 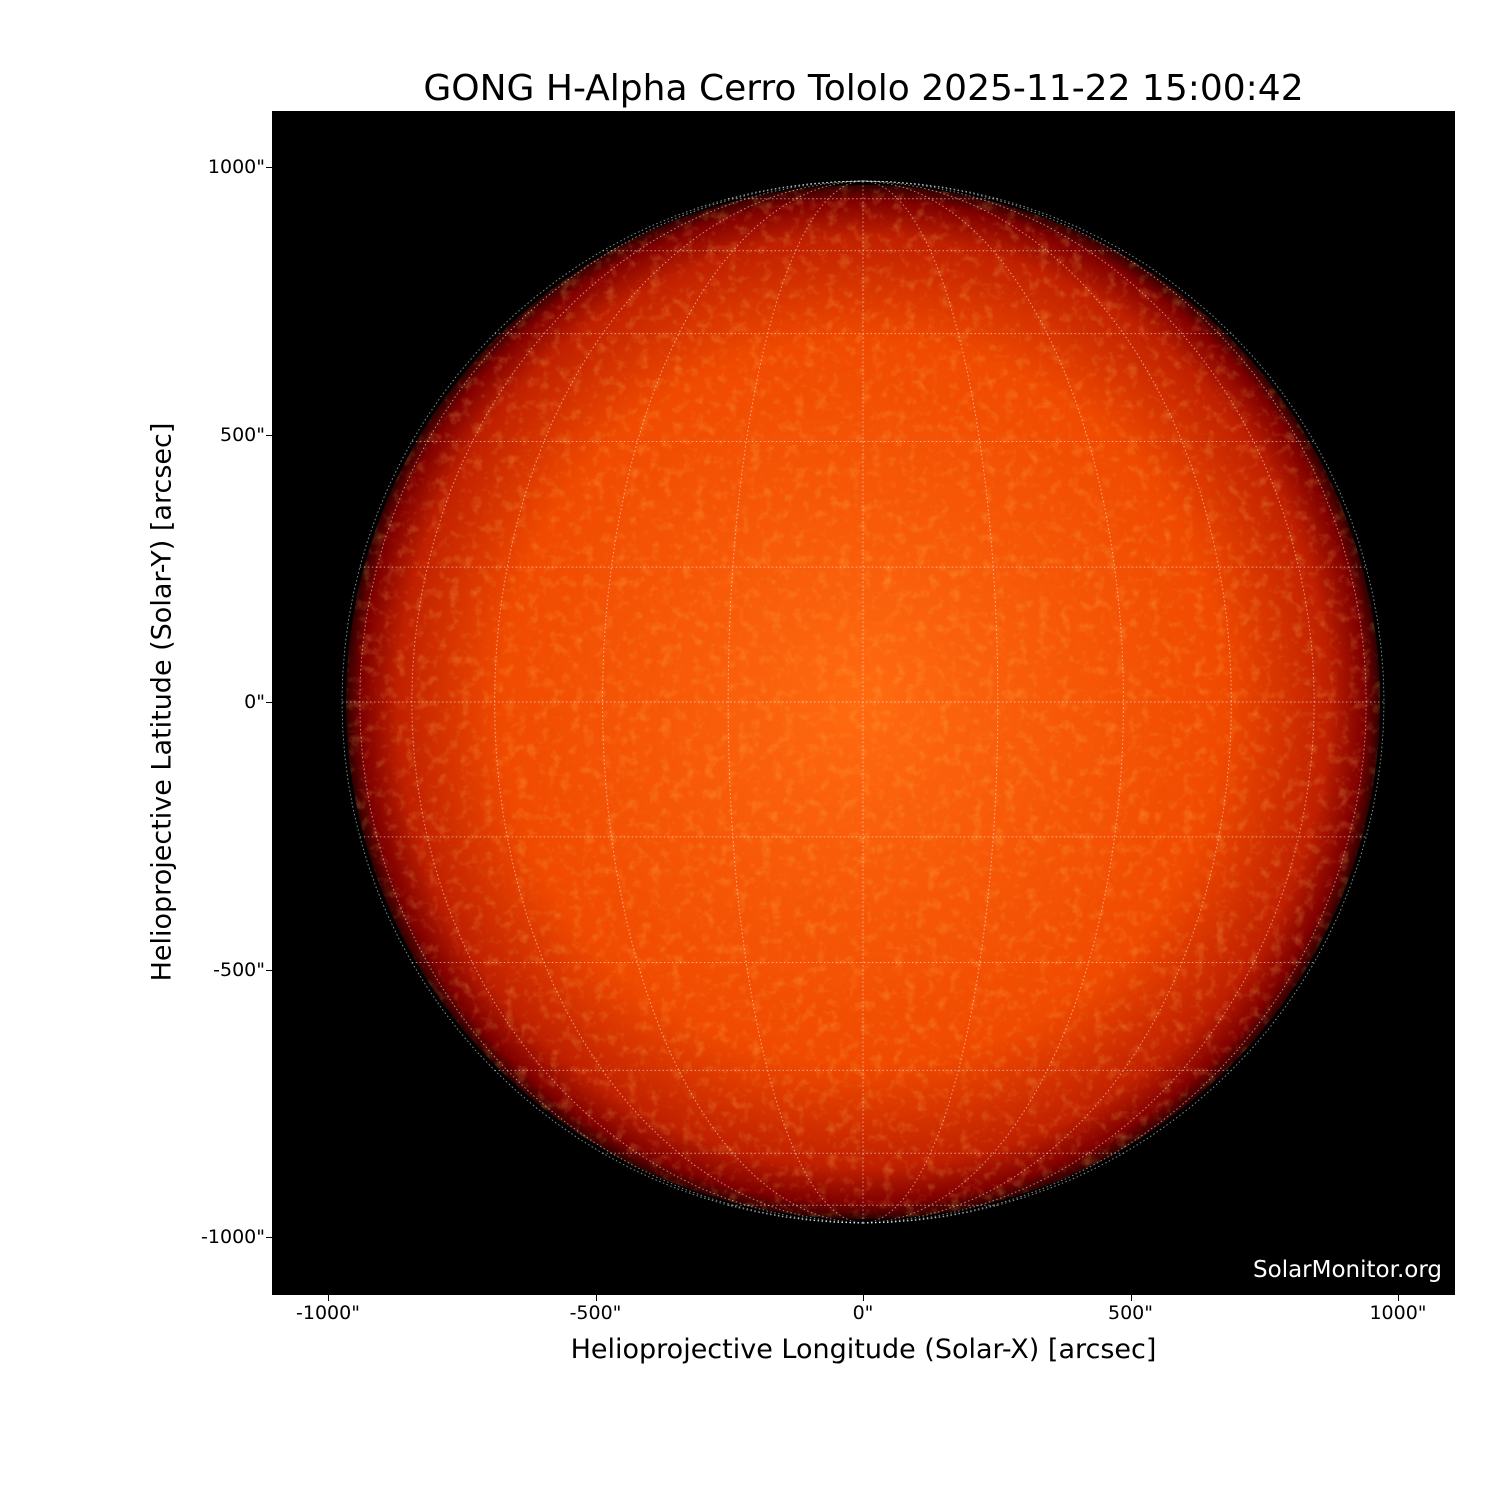 I want to click on x-tick-label: 500", so click(x=1130, y=1313).